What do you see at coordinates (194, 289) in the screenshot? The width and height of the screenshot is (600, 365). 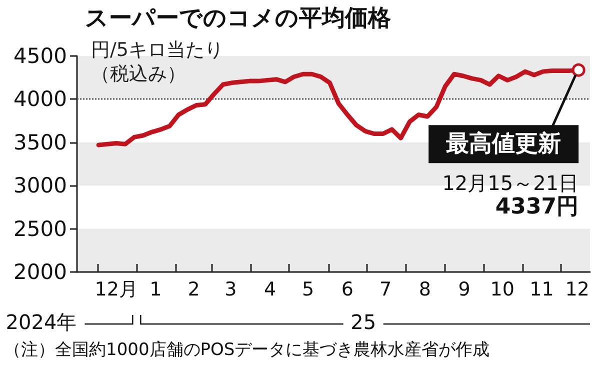 I see `x-tick-label: 2` at bounding box center [194, 289].